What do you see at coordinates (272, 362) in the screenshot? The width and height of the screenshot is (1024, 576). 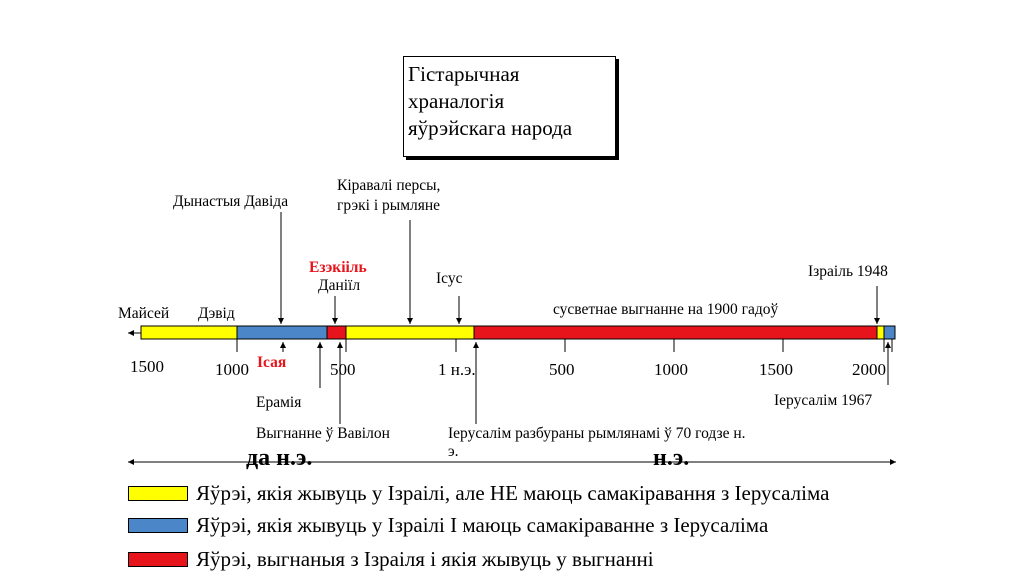 I see `label-isaiah: Ісая` at bounding box center [272, 362].